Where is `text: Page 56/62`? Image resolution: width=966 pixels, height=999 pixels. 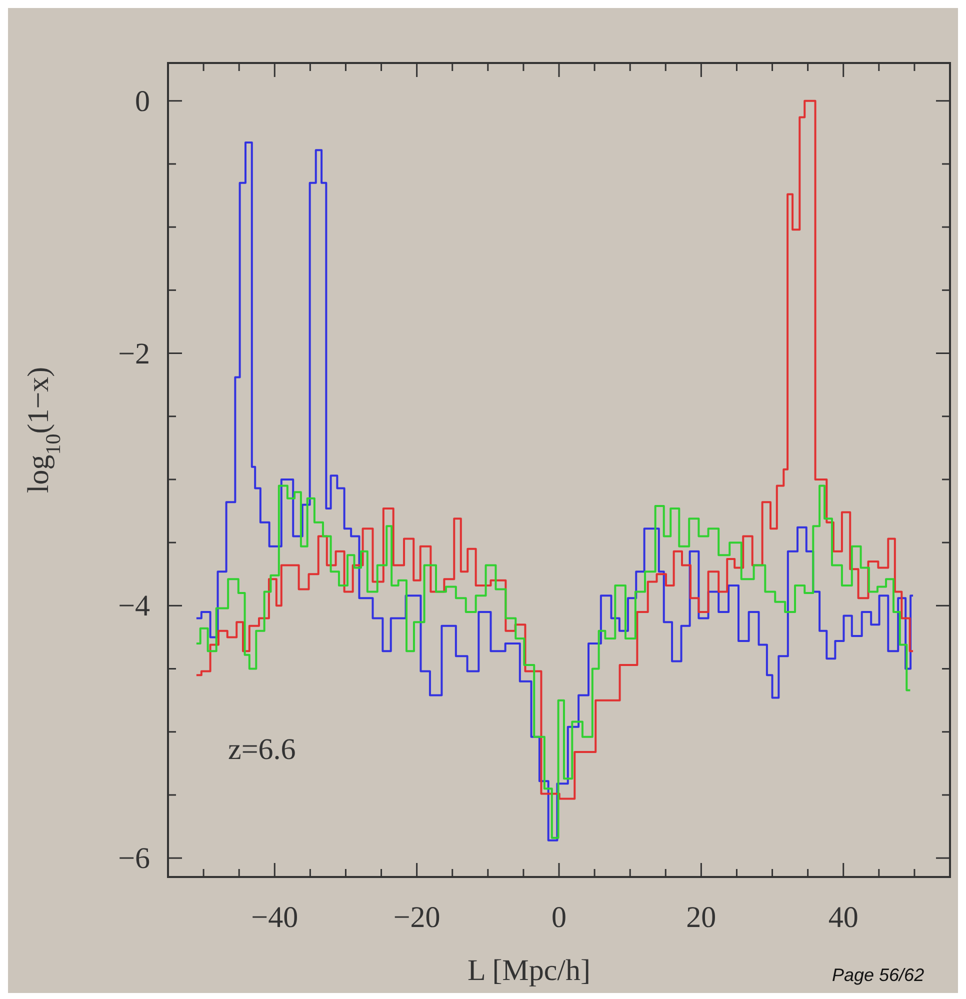
text: Page 56/62 is located at coordinates (878, 975).